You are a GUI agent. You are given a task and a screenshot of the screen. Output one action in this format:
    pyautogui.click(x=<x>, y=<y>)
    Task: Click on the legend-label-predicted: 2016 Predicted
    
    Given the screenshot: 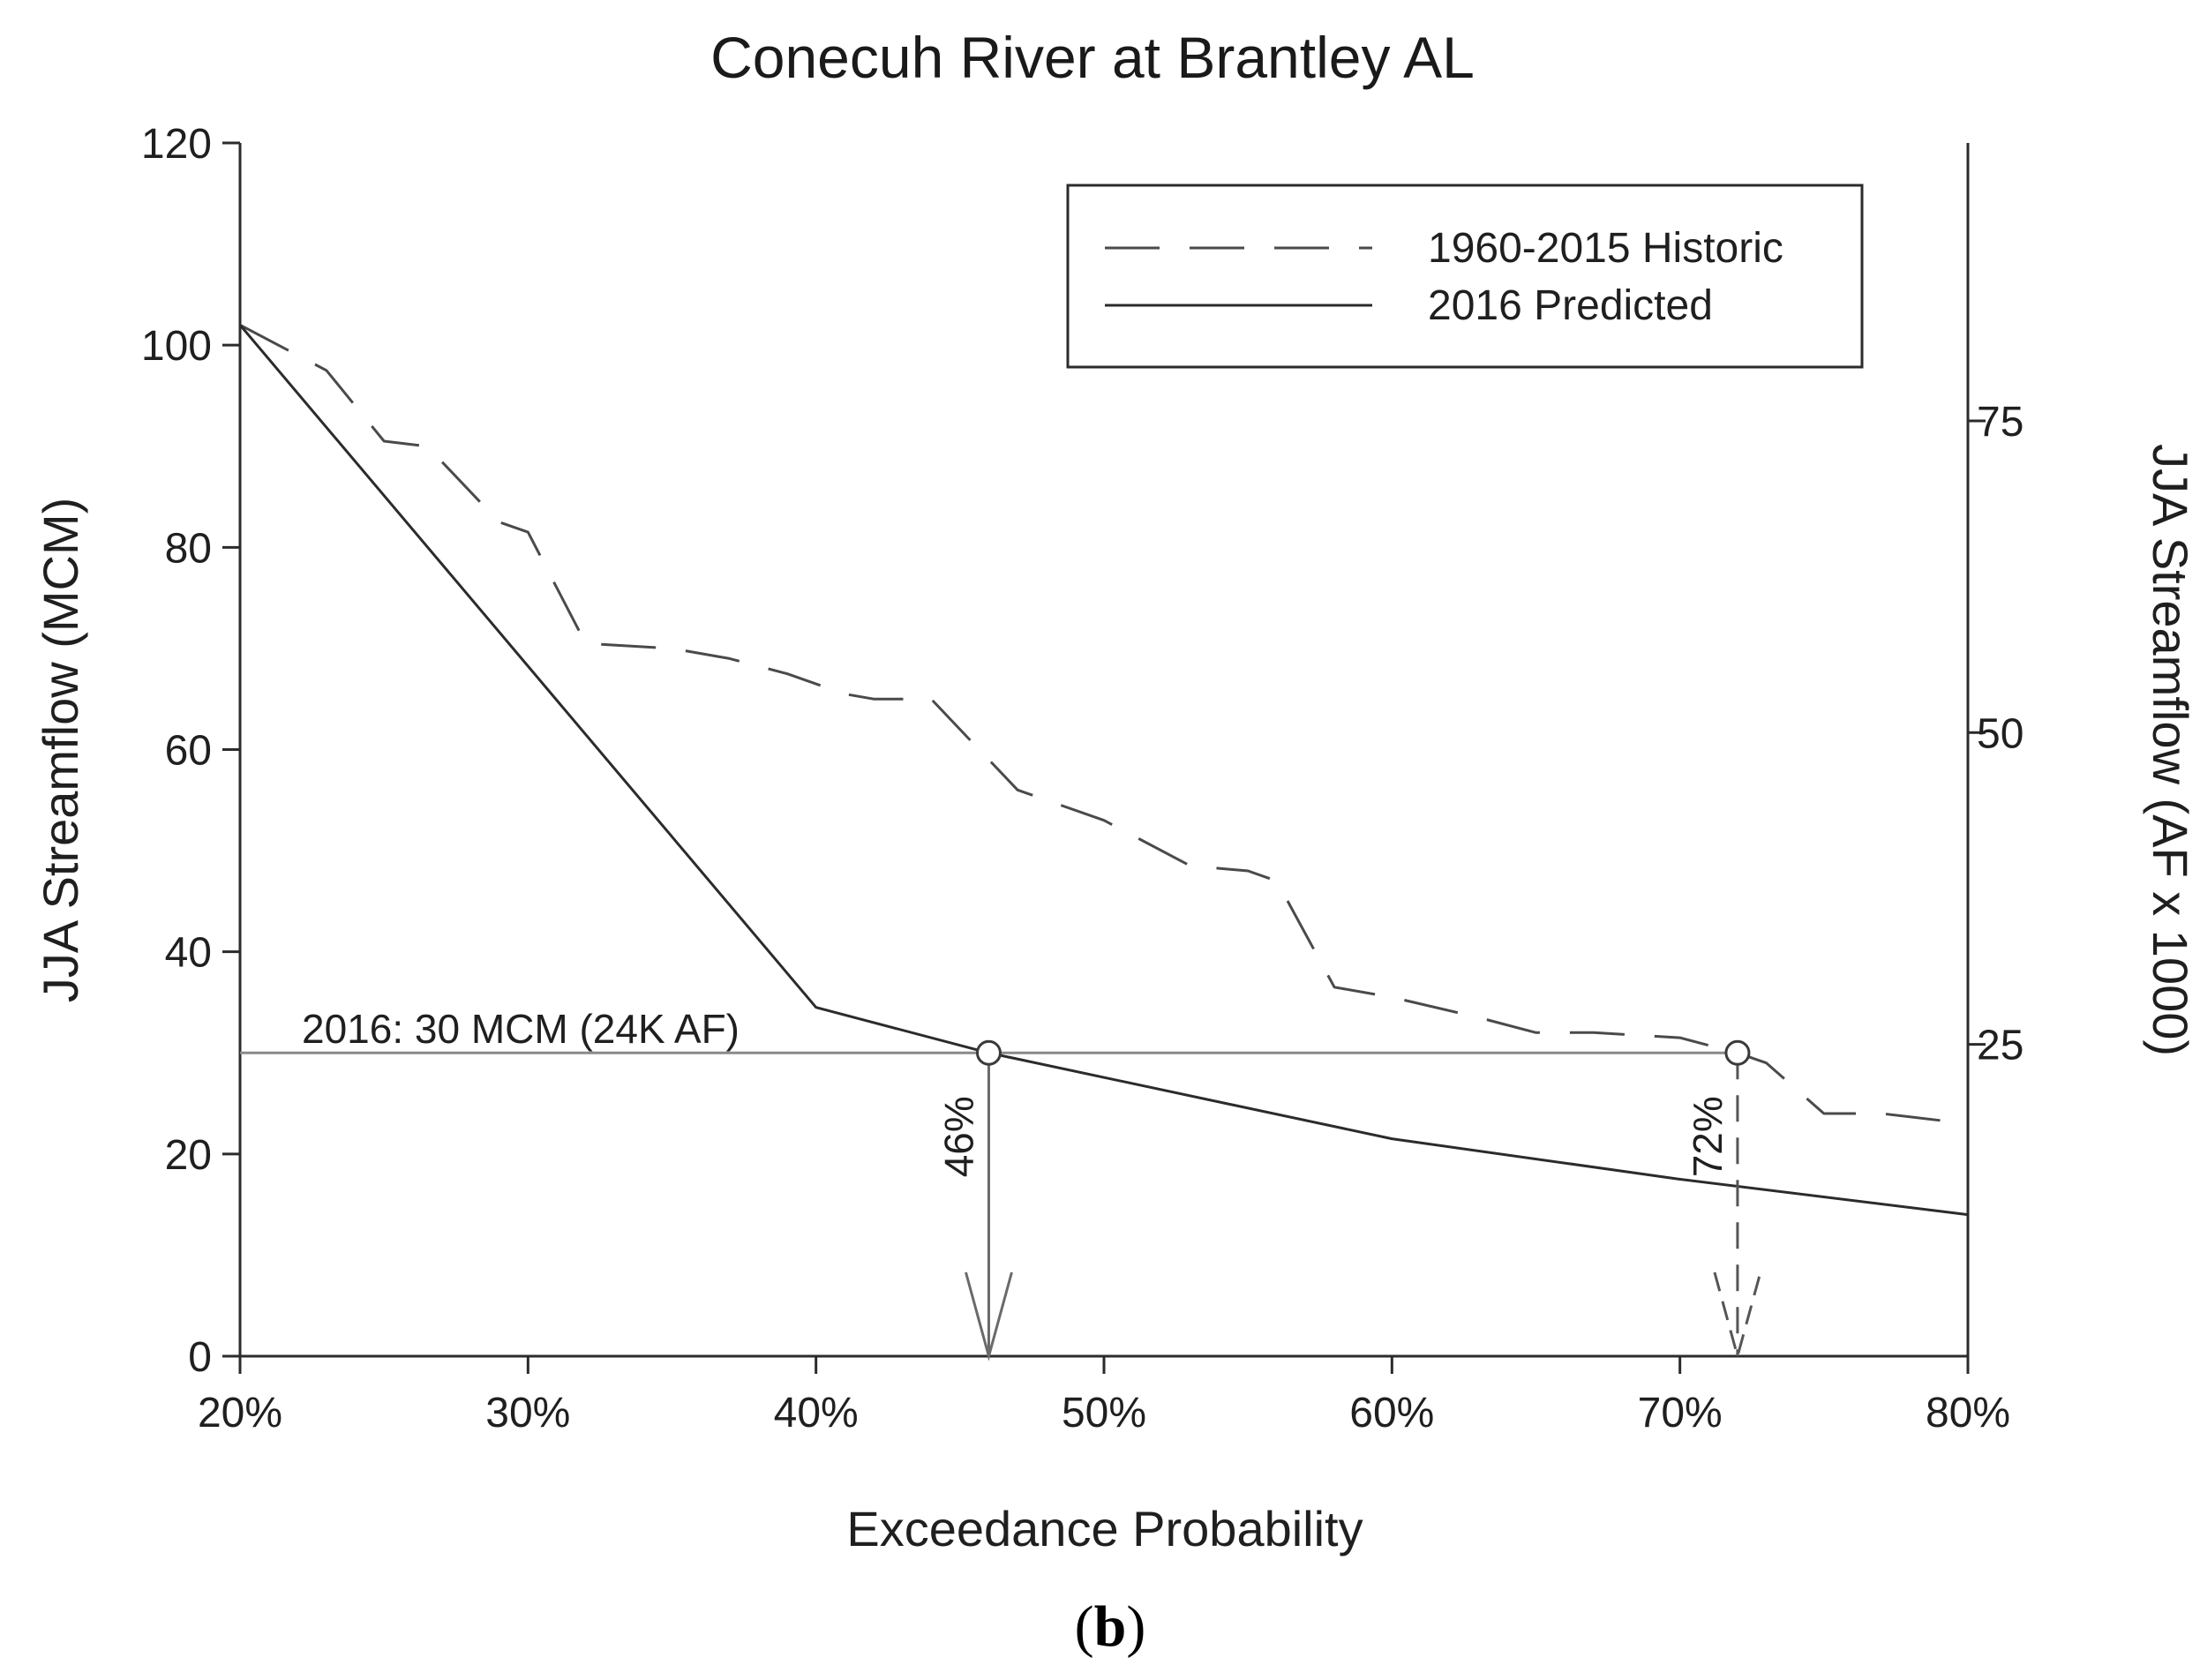 What is the action you would take?
    pyautogui.click(x=1571, y=305)
    